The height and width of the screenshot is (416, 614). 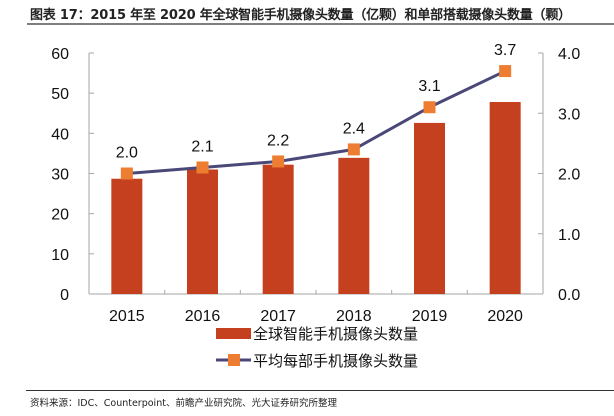 I want to click on x-tick-label: 2019, so click(x=430, y=316).